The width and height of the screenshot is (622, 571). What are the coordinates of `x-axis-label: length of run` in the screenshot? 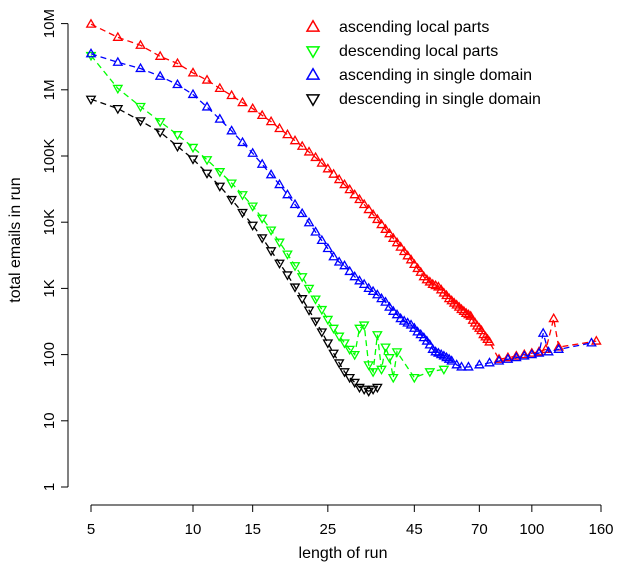 It's located at (343, 553).